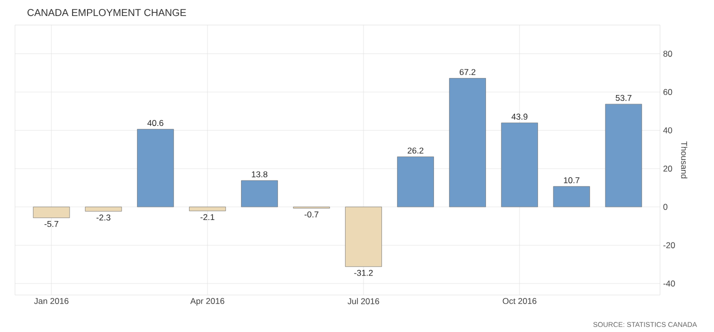 This screenshot has width=714, height=332. I want to click on y-tick-label: 0, so click(665, 207).